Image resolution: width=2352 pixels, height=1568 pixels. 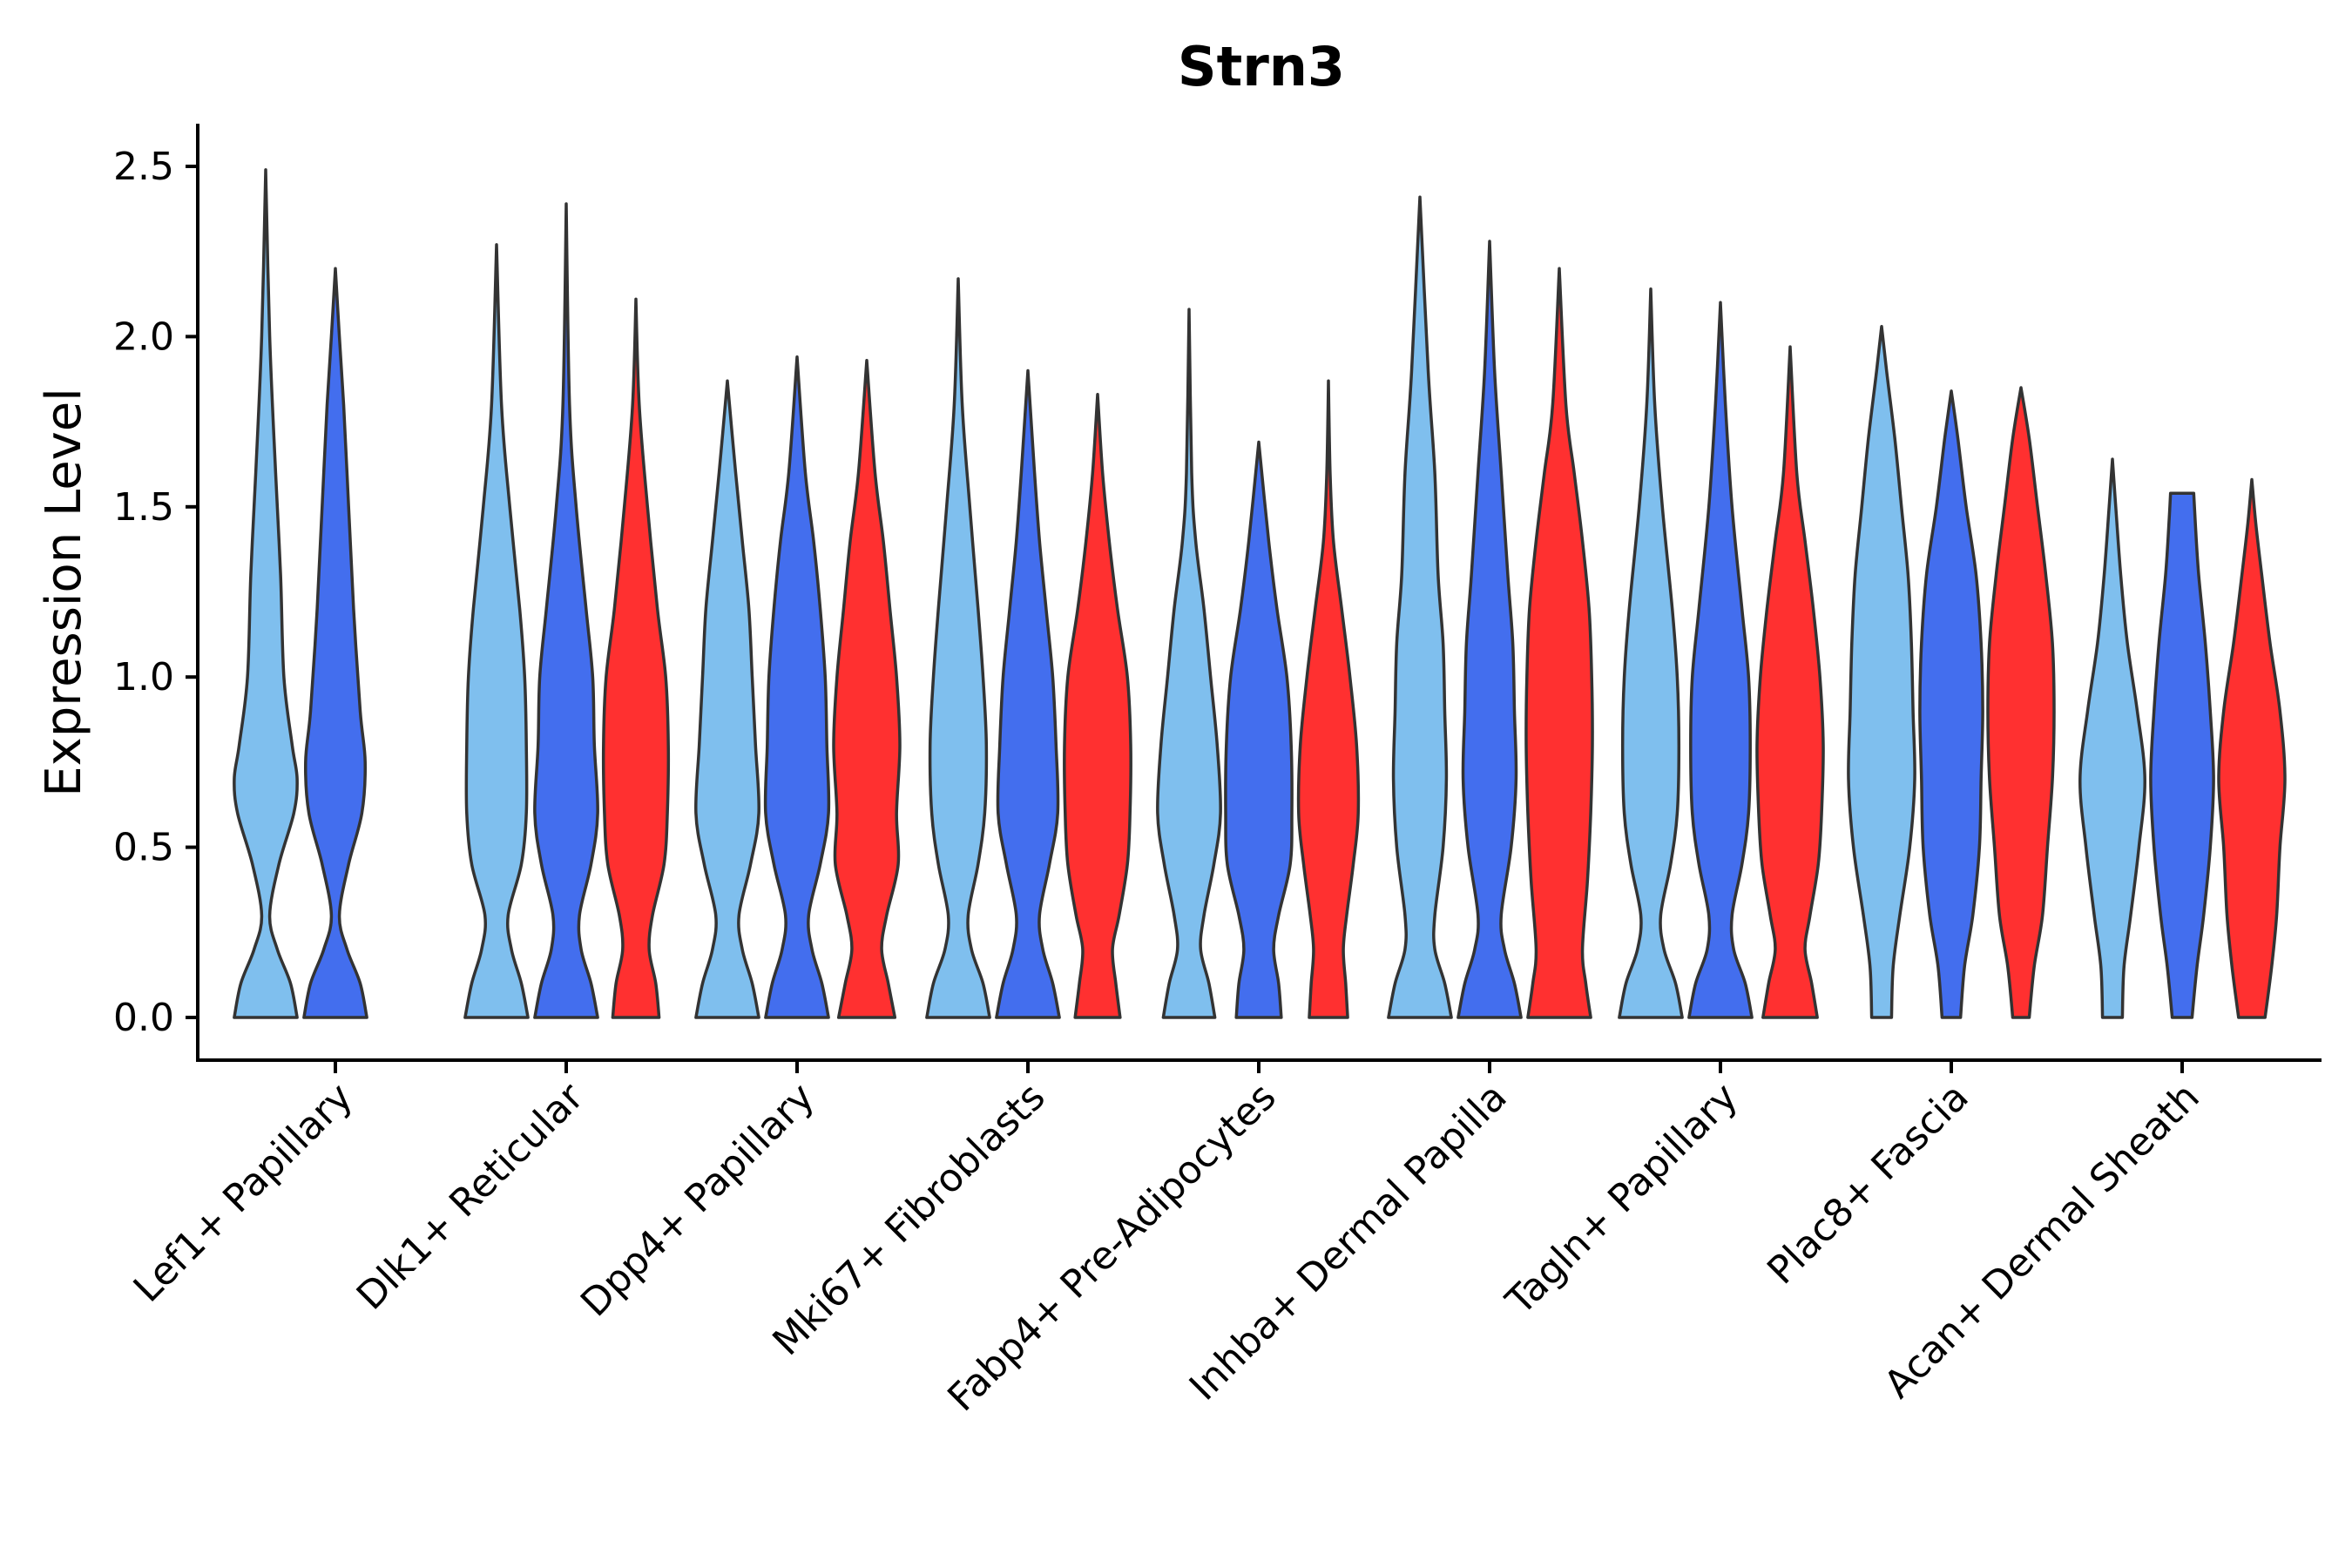 What do you see at coordinates (64, 592) in the screenshot?
I see `y-axis-label: Expression Level` at bounding box center [64, 592].